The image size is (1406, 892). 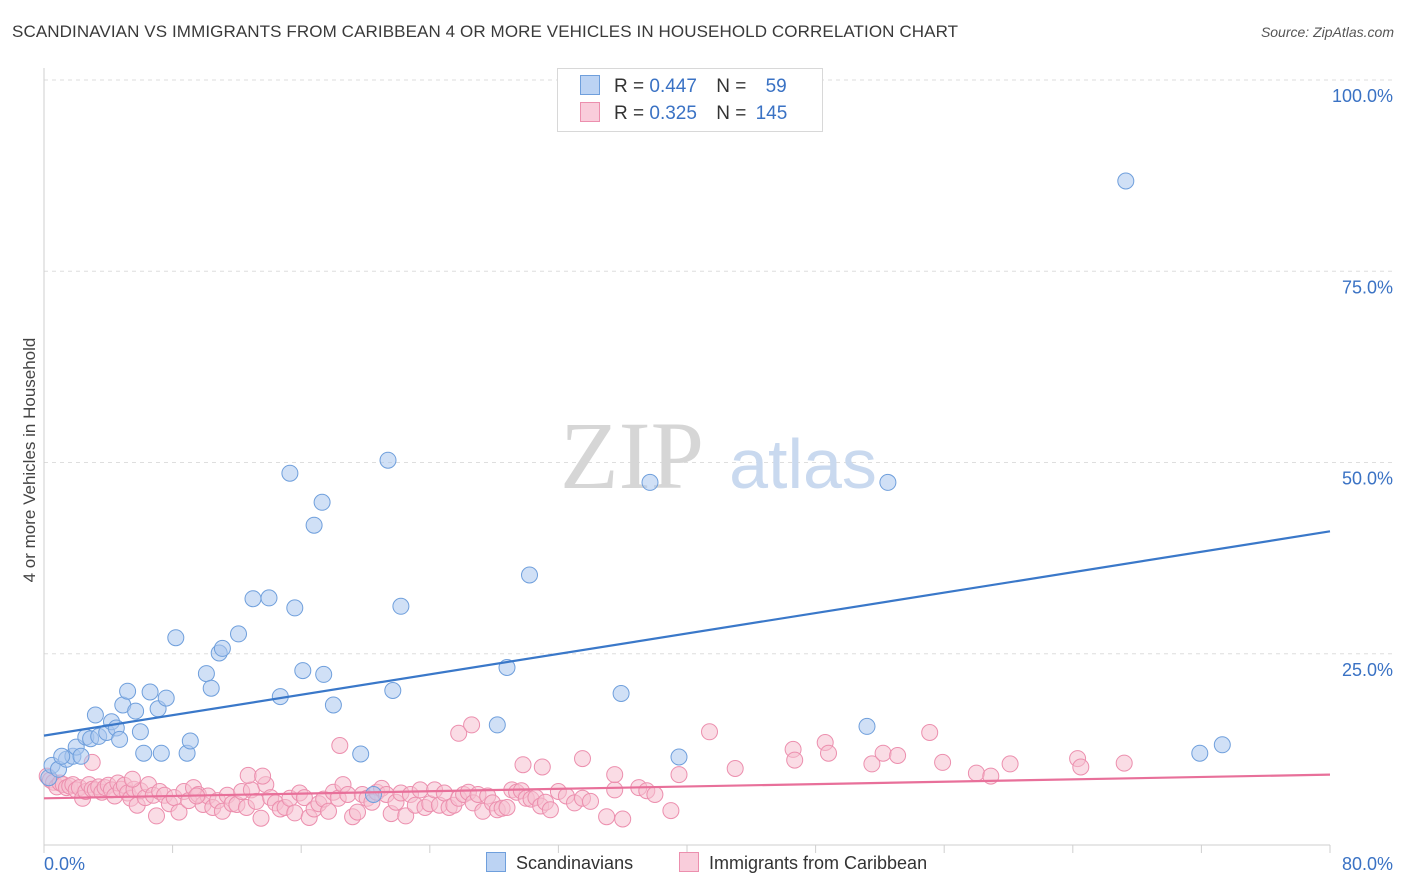 I want to click on n-value-caribbean: 145, so click(x=771, y=113).